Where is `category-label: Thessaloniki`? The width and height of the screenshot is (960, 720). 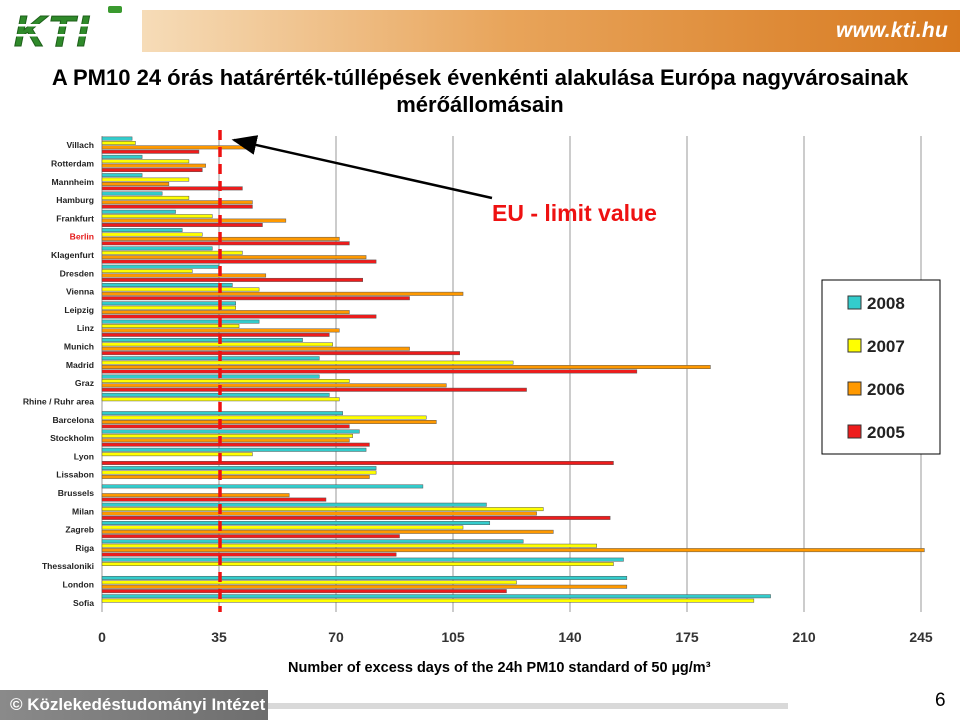
category-label: Thessaloniki is located at coordinates (68, 566).